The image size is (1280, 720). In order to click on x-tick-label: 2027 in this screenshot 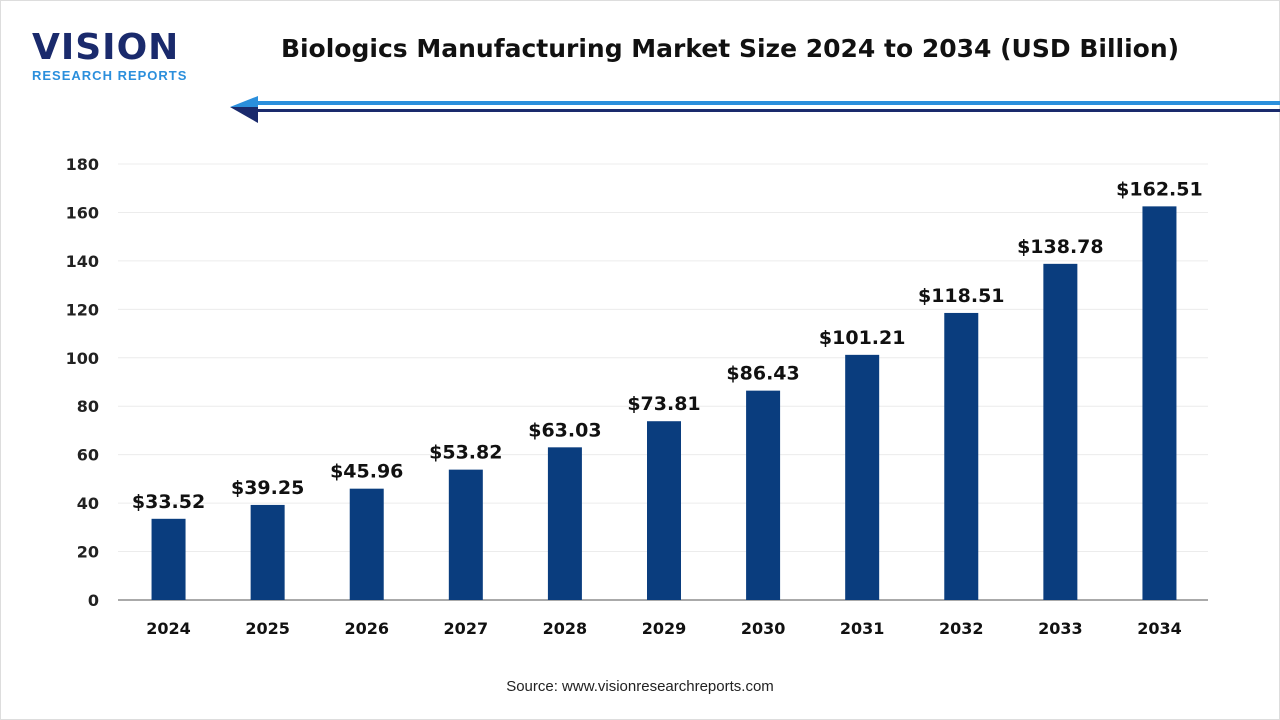, I will do `click(466, 628)`.